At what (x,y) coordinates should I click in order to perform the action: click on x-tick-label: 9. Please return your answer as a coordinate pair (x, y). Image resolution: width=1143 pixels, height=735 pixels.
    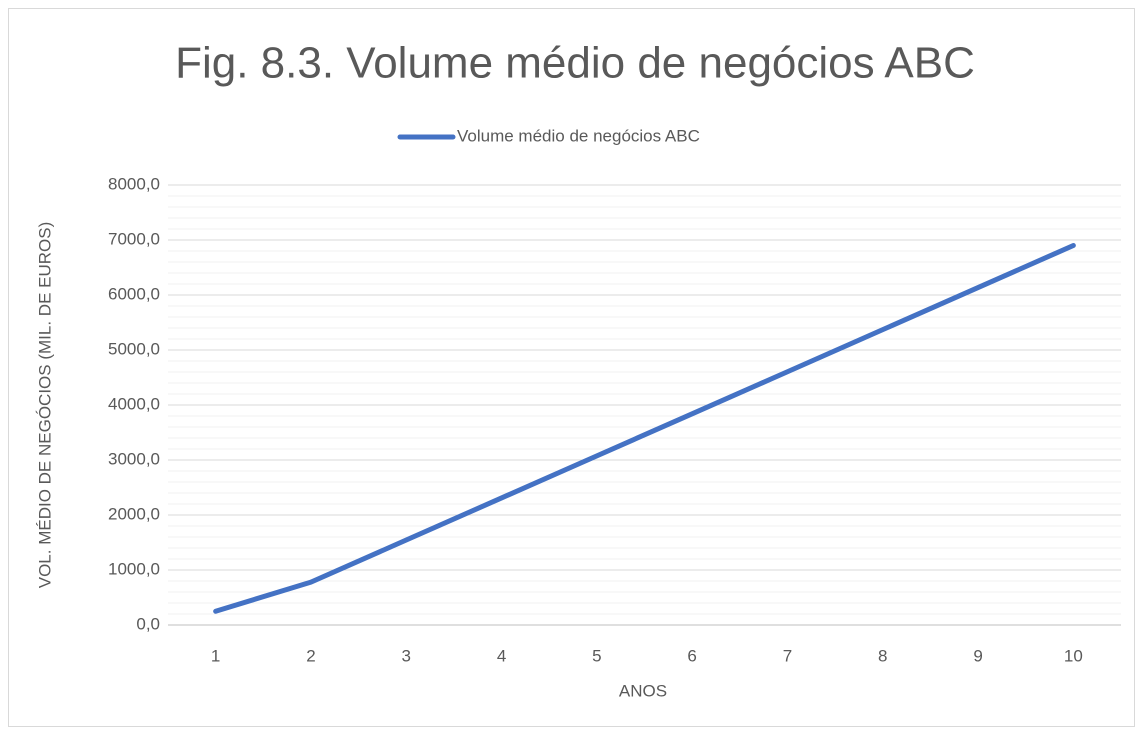
    Looking at the image, I should click on (977, 655).